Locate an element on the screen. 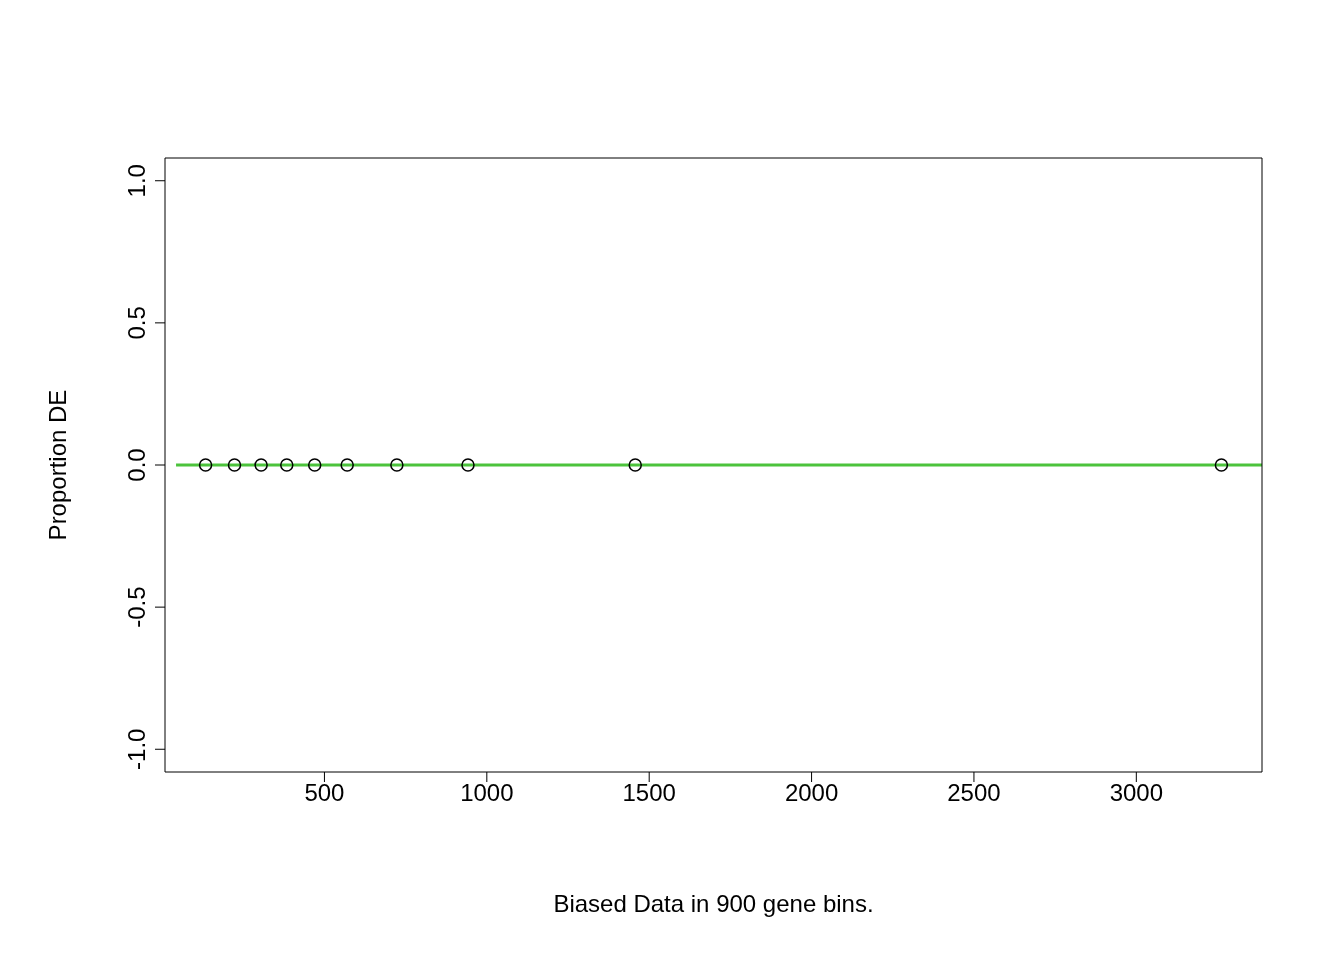 The height and width of the screenshot is (960, 1344). y-tick-label: -1.0 is located at coordinates (136, 749).